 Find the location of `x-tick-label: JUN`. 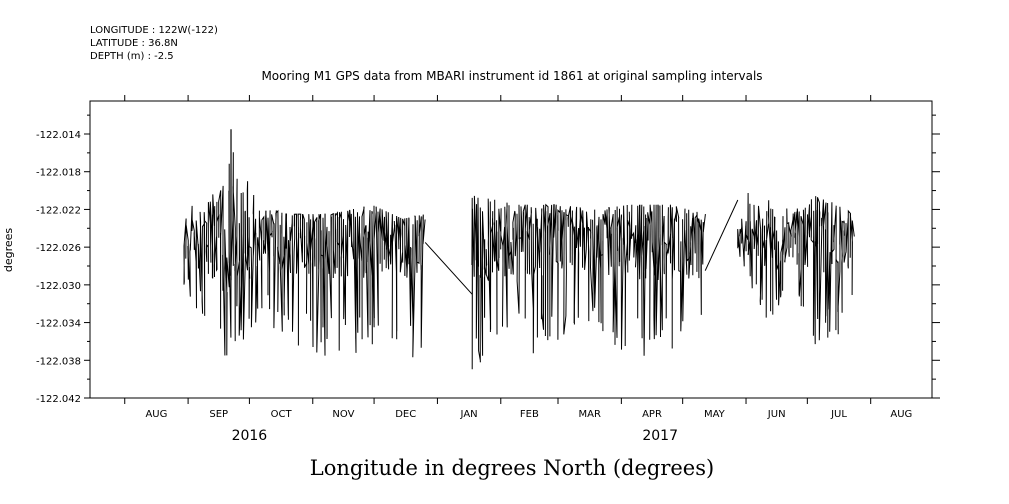

x-tick-label: JUN is located at coordinates (776, 414).